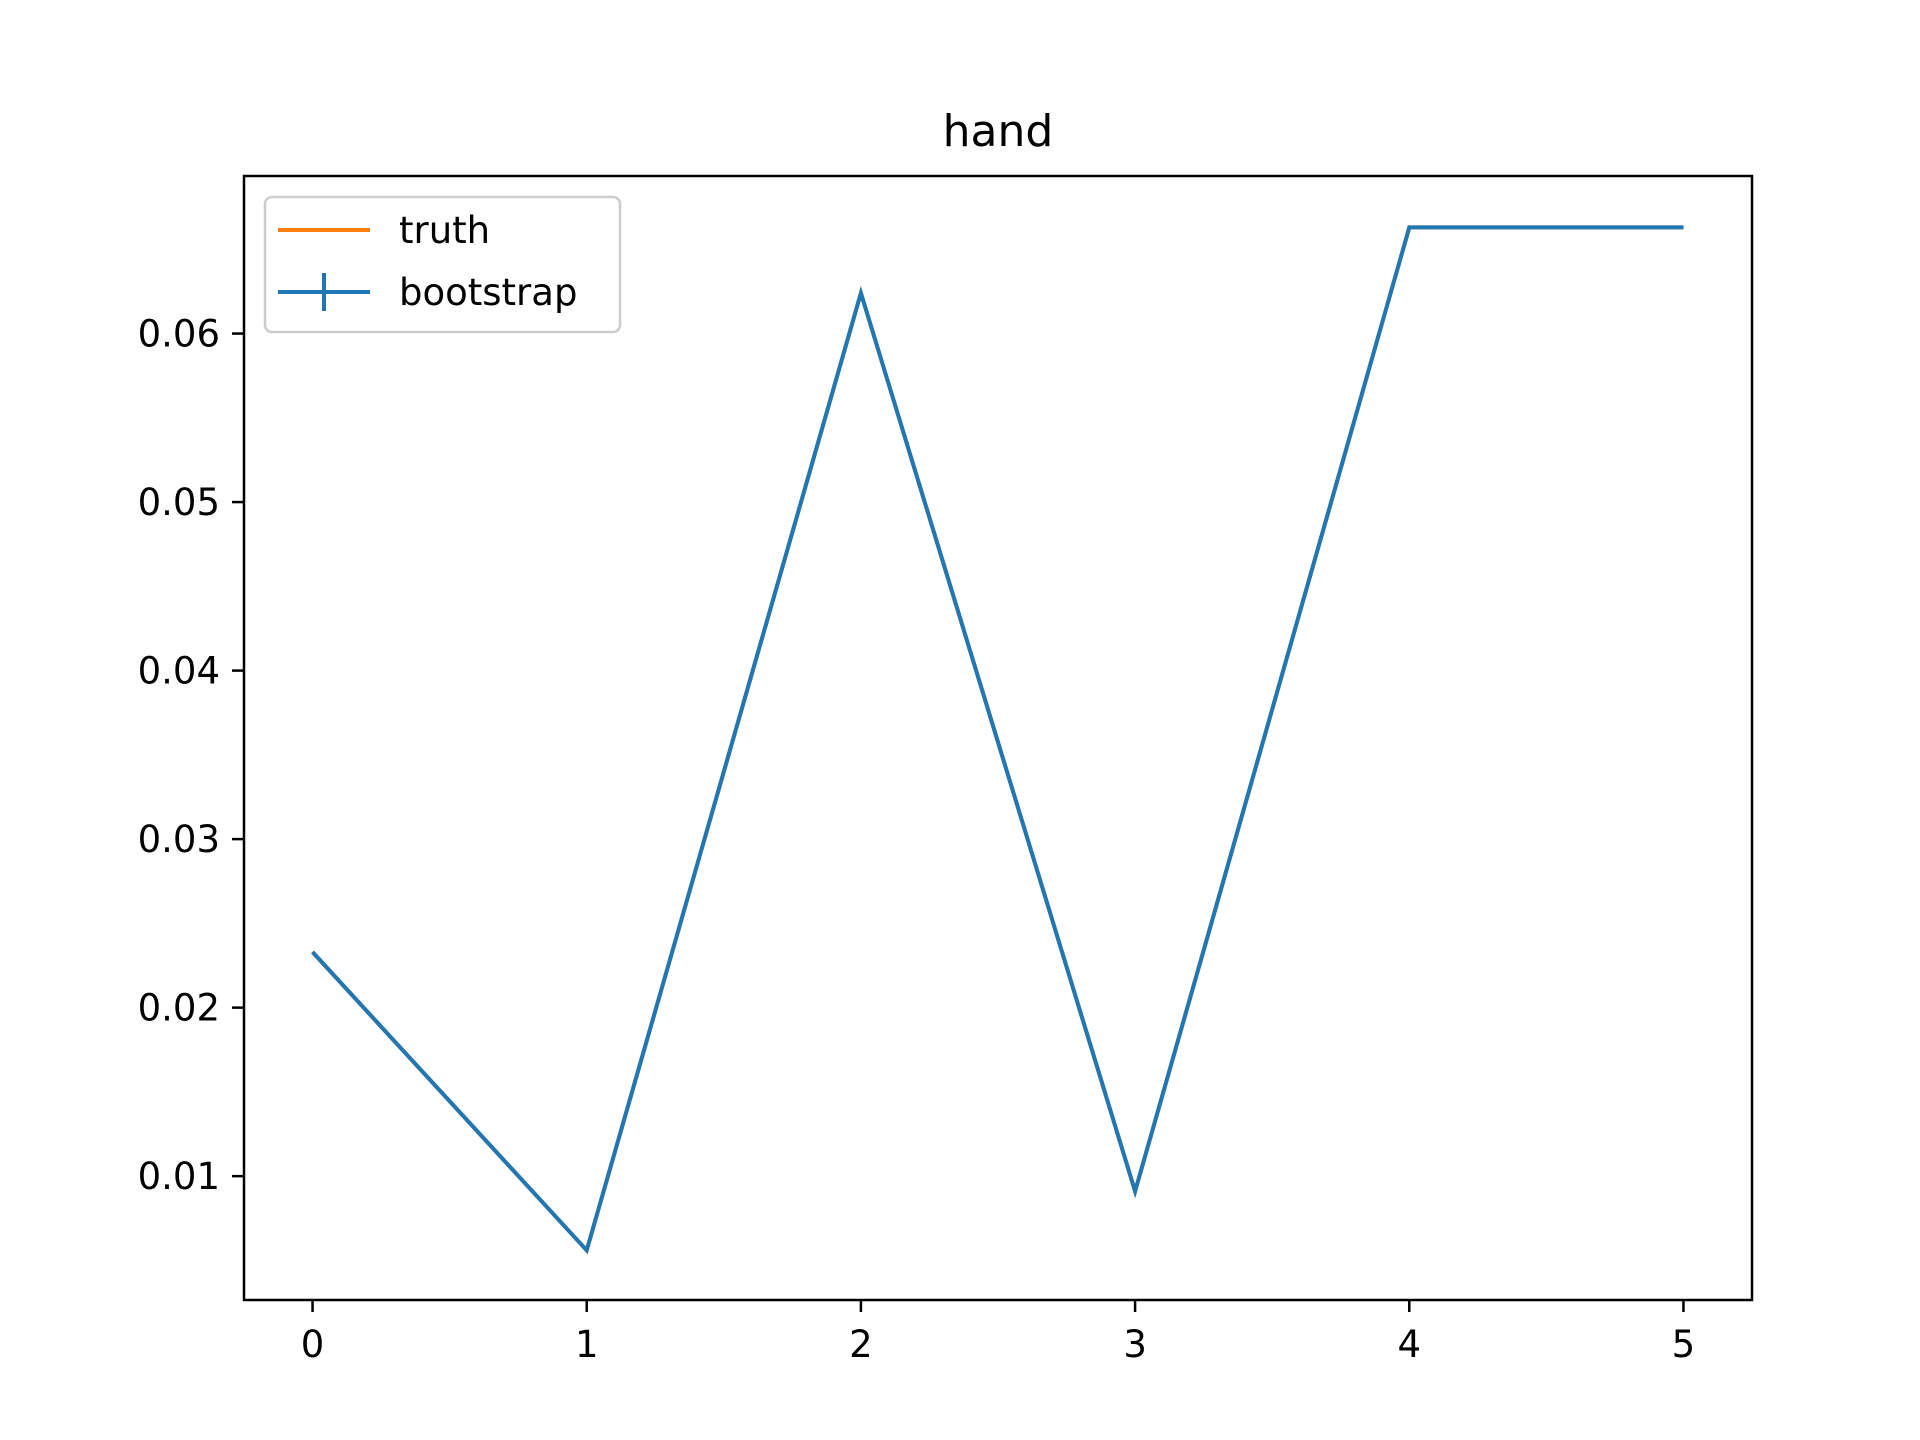  What do you see at coordinates (179, 1008) in the screenshot?
I see `y-tick-label-1: 0.02` at bounding box center [179, 1008].